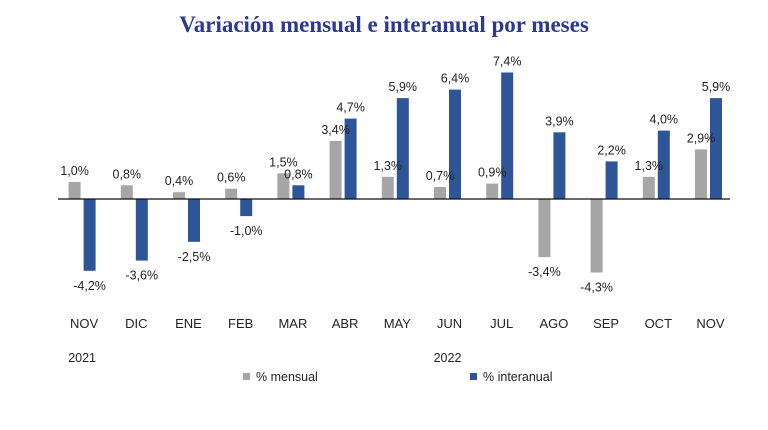 This screenshot has height=430, width=768. I want to click on year-label-0: 2021, so click(82, 358).